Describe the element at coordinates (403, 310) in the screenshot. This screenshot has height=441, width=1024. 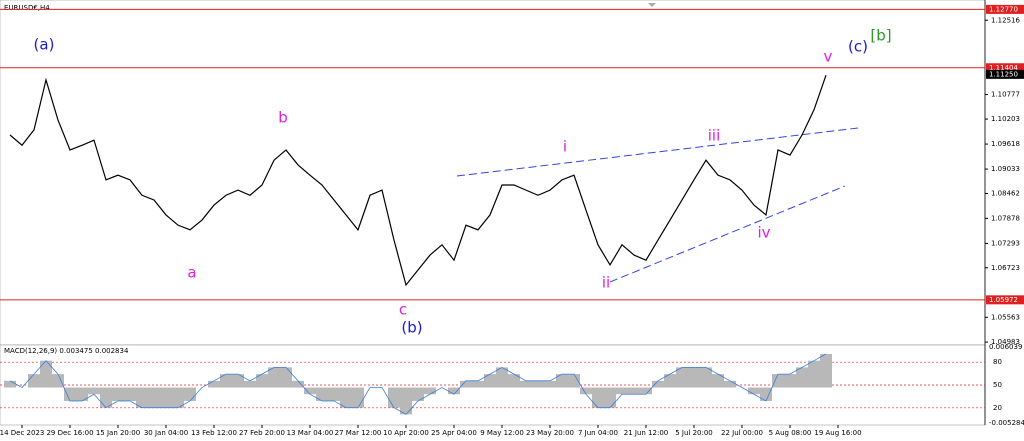
I see `wave-label: c` at that location.